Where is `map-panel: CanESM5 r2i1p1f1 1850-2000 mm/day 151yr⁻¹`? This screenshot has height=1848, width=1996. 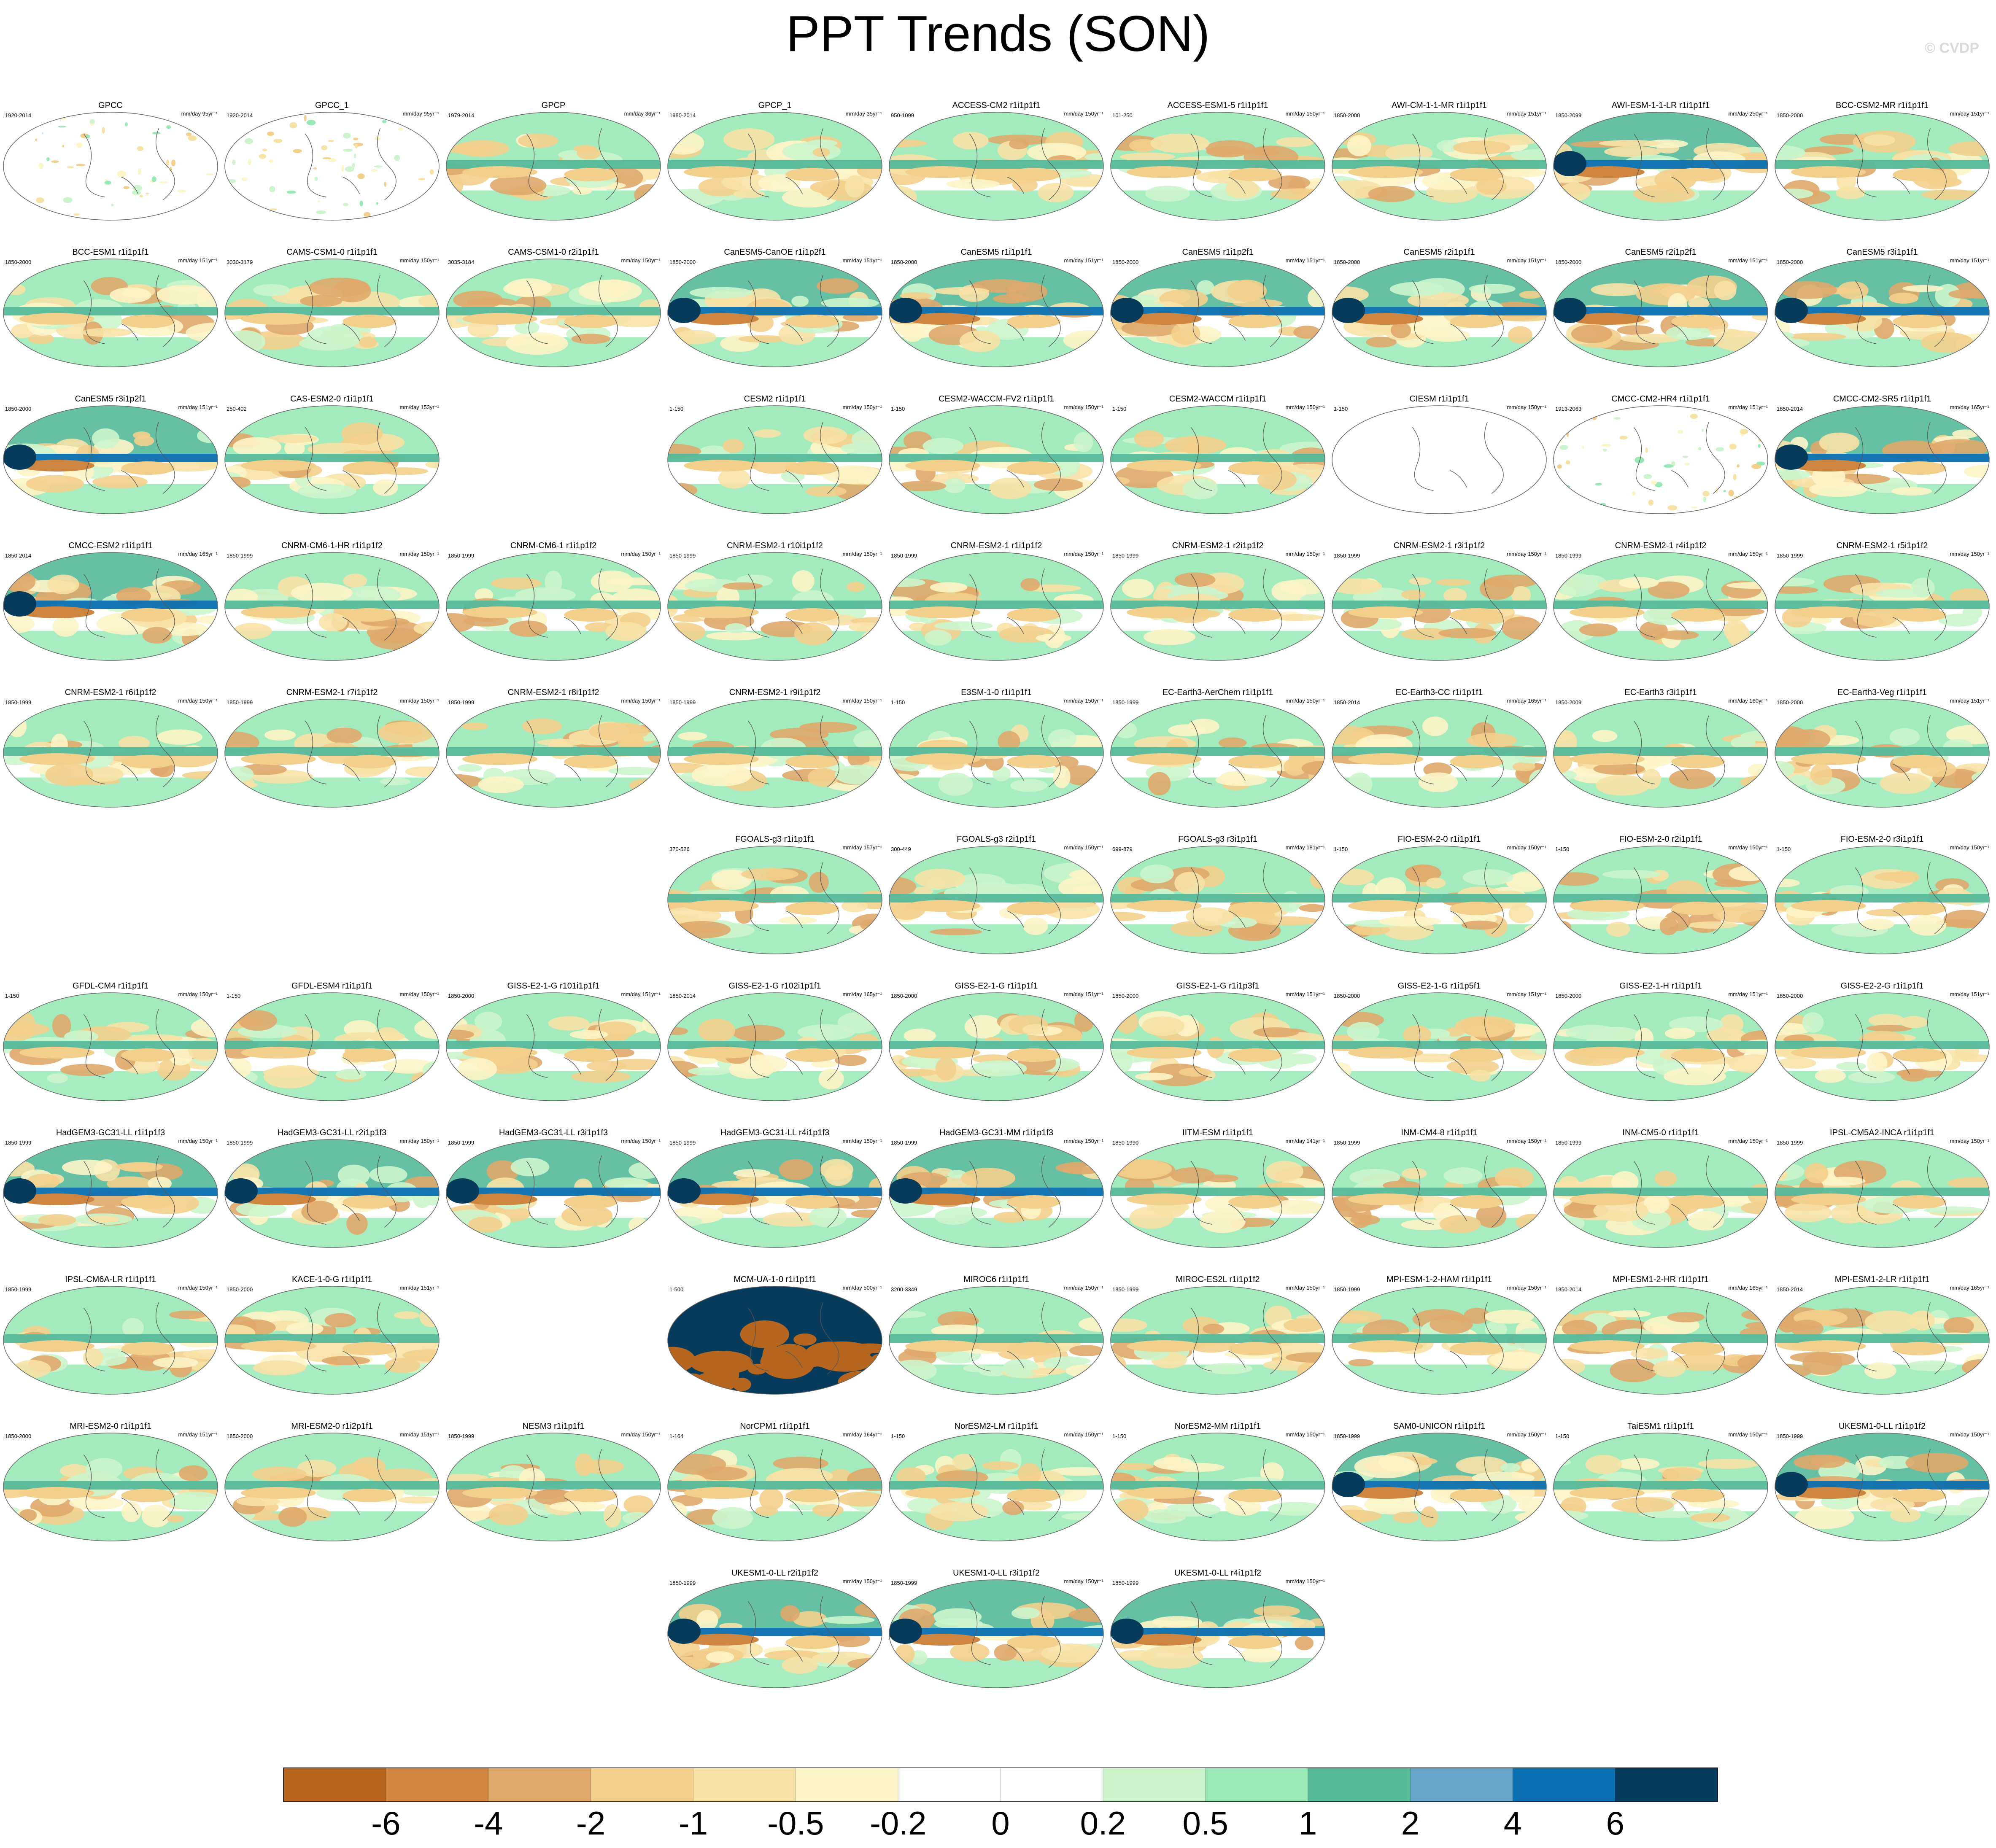
map-panel: CanESM5 r2i1p1f1 1850-2000 mm/day 151yr⁻¹ is located at coordinates (1440, 307).